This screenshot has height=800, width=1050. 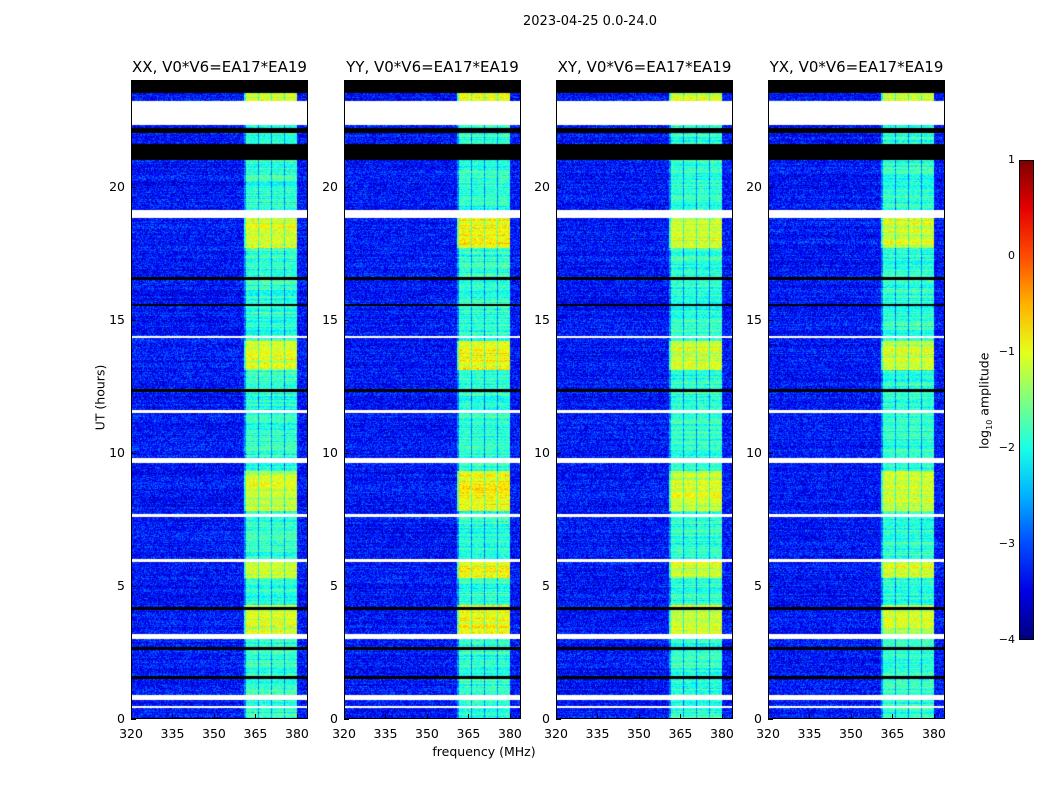 What do you see at coordinates (1006, 447) in the screenshot?
I see `colorbar-tick-label: −2` at bounding box center [1006, 447].